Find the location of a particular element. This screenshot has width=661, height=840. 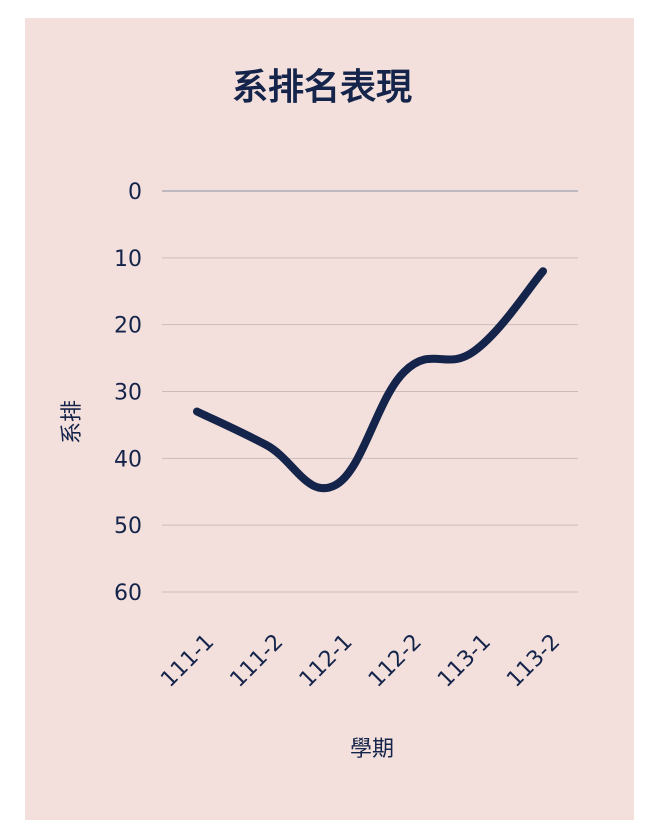

x-tick-label: 111-2 is located at coordinates (257, 661).